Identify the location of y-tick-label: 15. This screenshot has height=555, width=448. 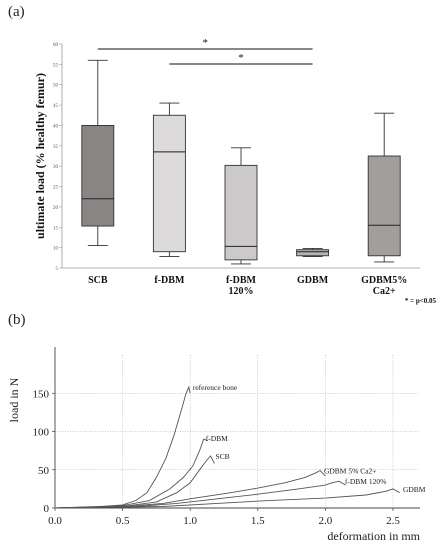
(56, 228).